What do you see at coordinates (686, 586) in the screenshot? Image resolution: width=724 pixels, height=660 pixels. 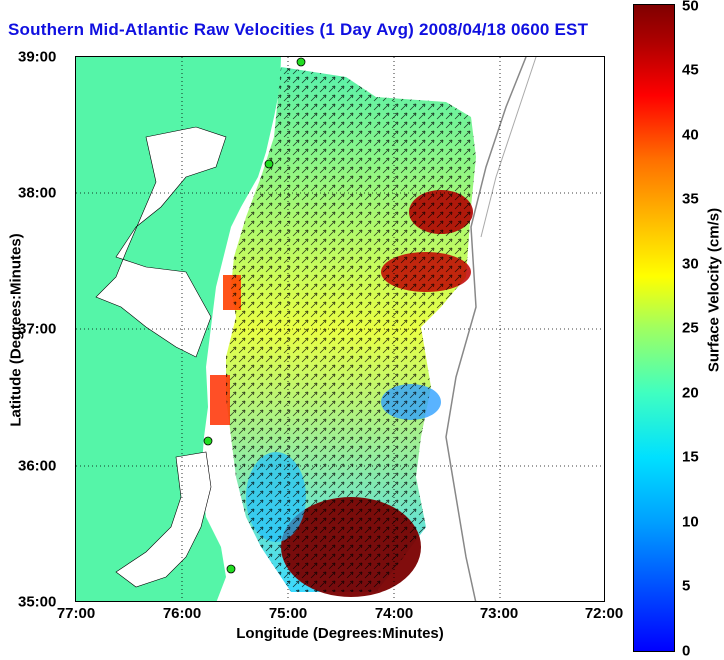 I see `colorbar-tick: 5` at bounding box center [686, 586].